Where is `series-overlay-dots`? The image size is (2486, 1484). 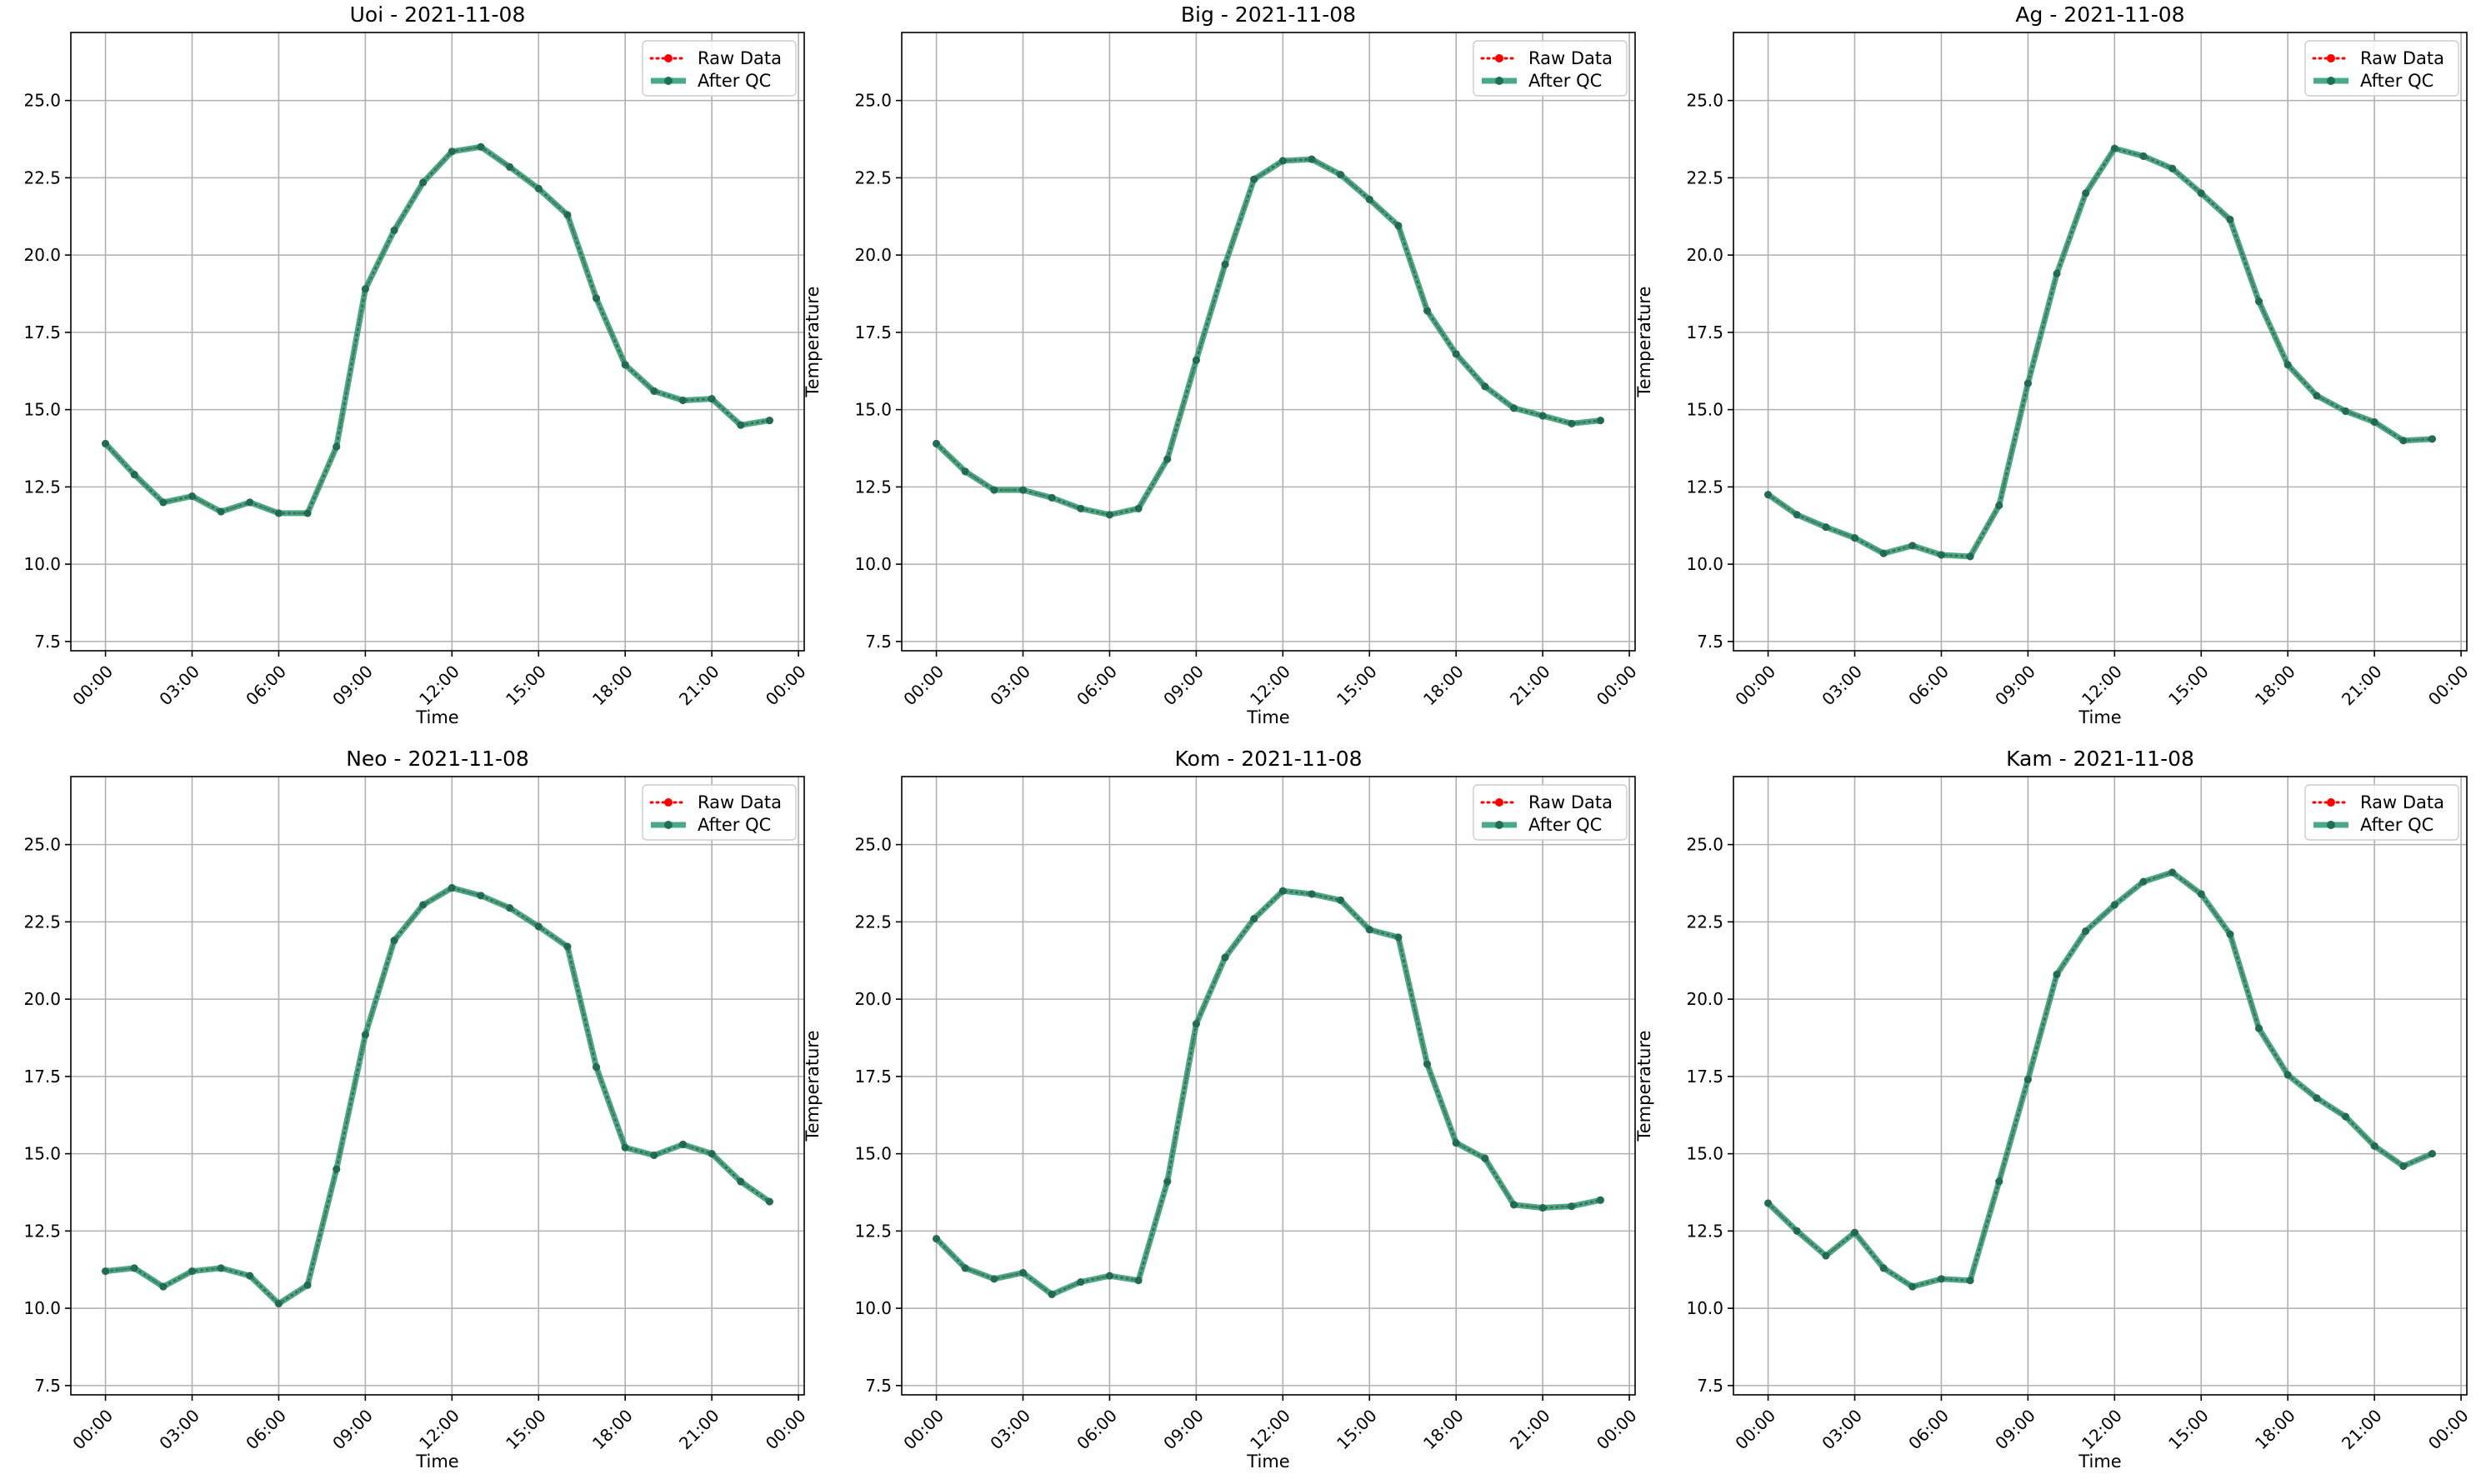 series-overlay-dots is located at coordinates (1268, 1093).